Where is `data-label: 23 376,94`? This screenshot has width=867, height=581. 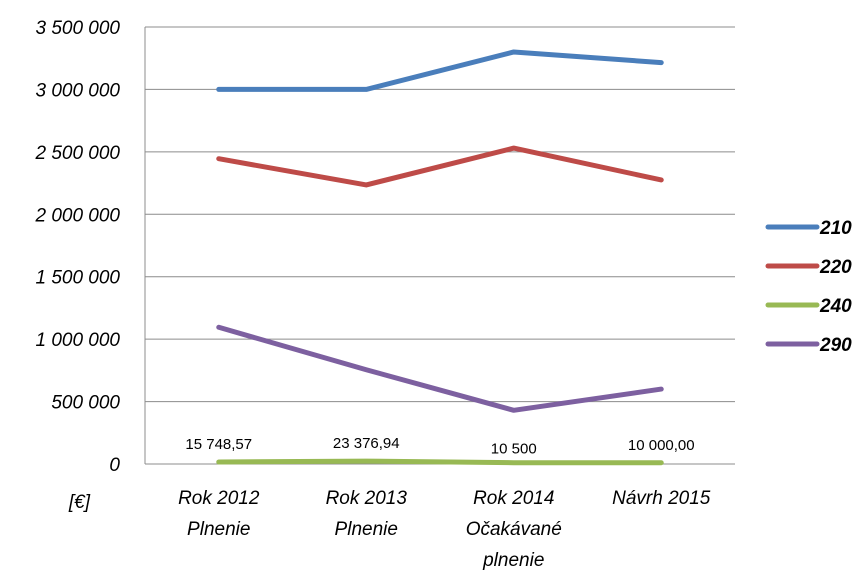
data-label: 23 376,94 is located at coordinates (366, 443).